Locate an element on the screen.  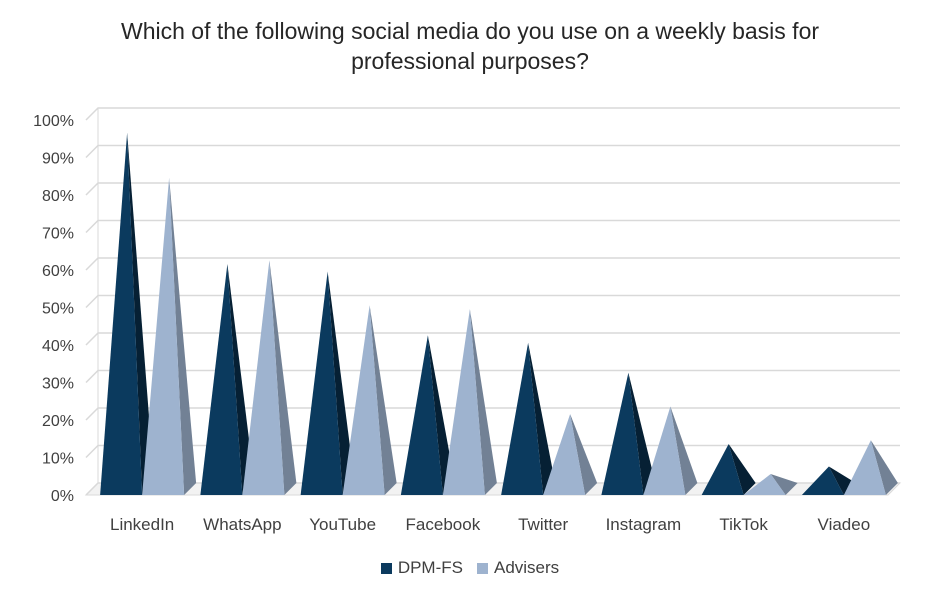
bar-advisers-youtube is located at coordinates (369, 400).